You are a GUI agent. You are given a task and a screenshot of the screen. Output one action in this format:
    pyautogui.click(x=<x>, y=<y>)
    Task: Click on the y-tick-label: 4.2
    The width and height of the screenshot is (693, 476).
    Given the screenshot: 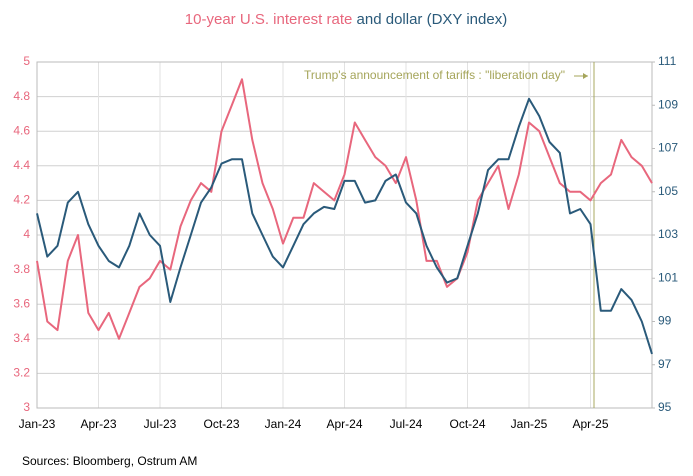 What is the action you would take?
    pyautogui.click(x=21, y=200)
    